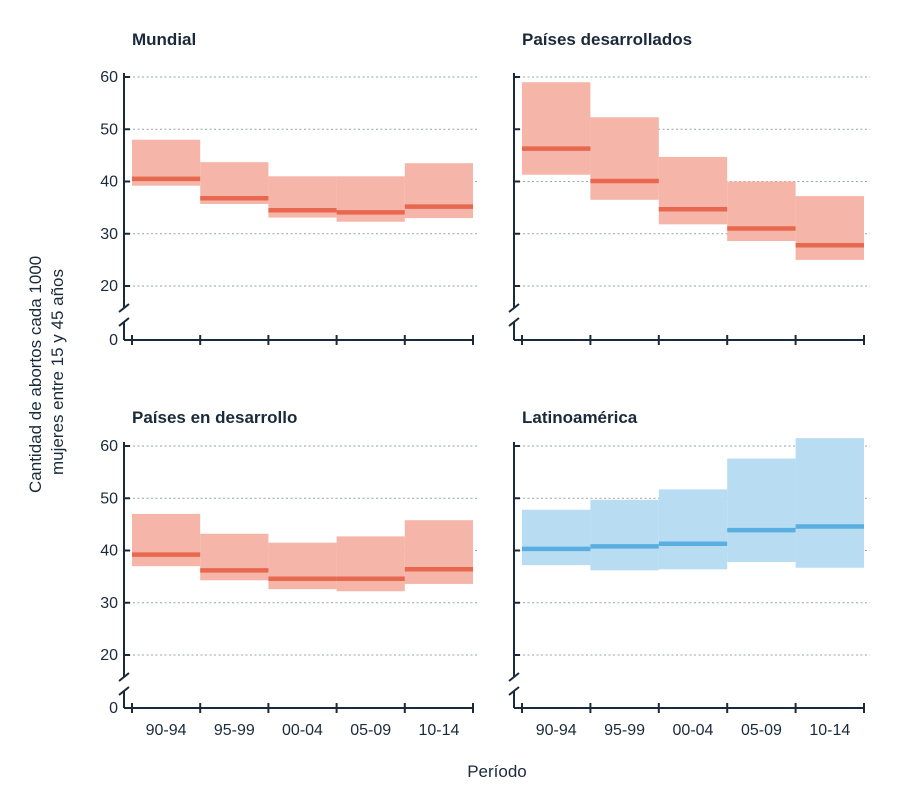 The image size is (909, 791). Describe the element at coordinates (214, 417) in the screenshot. I see `panel-title: Países en desarrollo` at that location.